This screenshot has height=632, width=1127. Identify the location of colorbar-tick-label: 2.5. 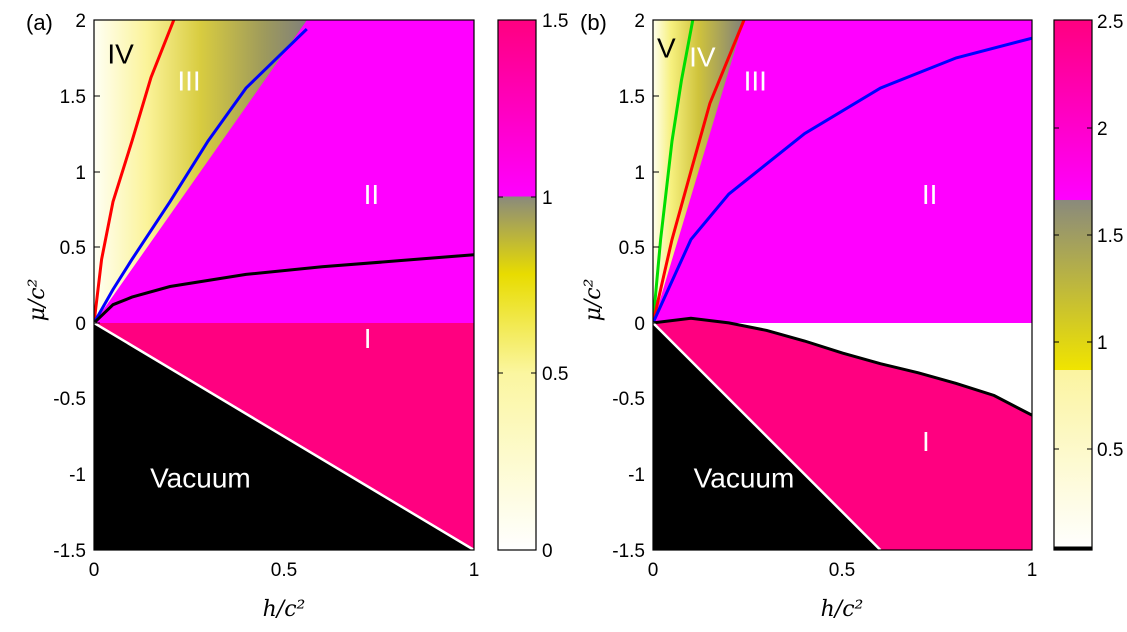
(1110, 22).